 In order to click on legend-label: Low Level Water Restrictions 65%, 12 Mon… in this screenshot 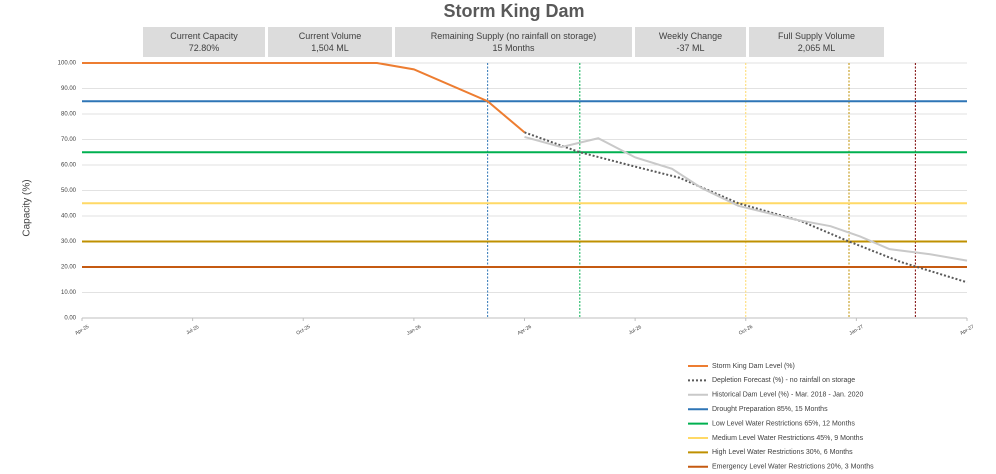, I will do `click(783, 423)`.